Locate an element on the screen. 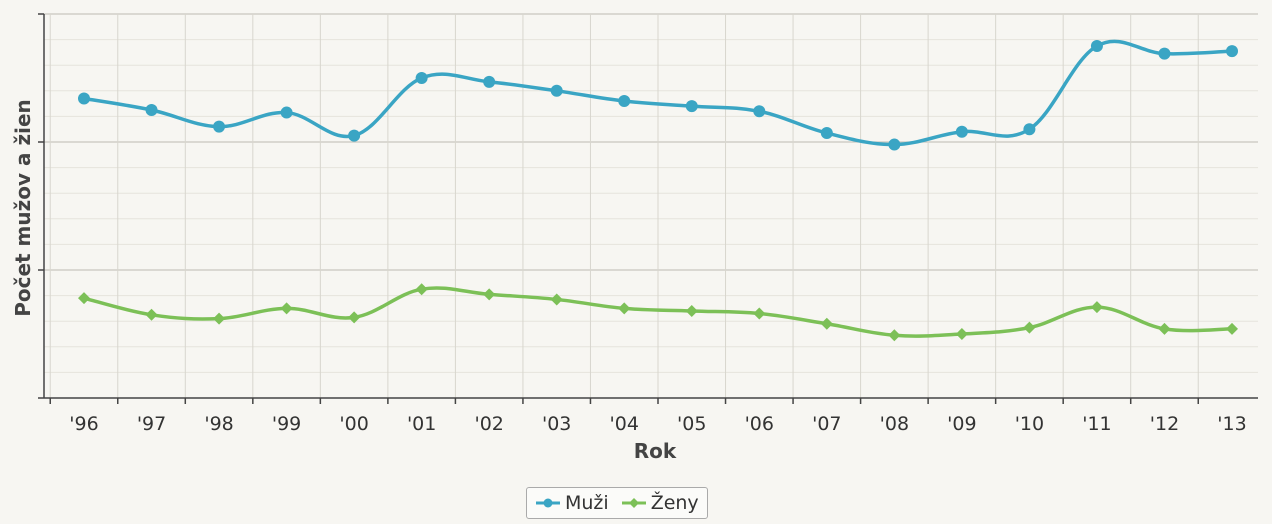  x-tick-label: '13 is located at coordinates (1231, 424).